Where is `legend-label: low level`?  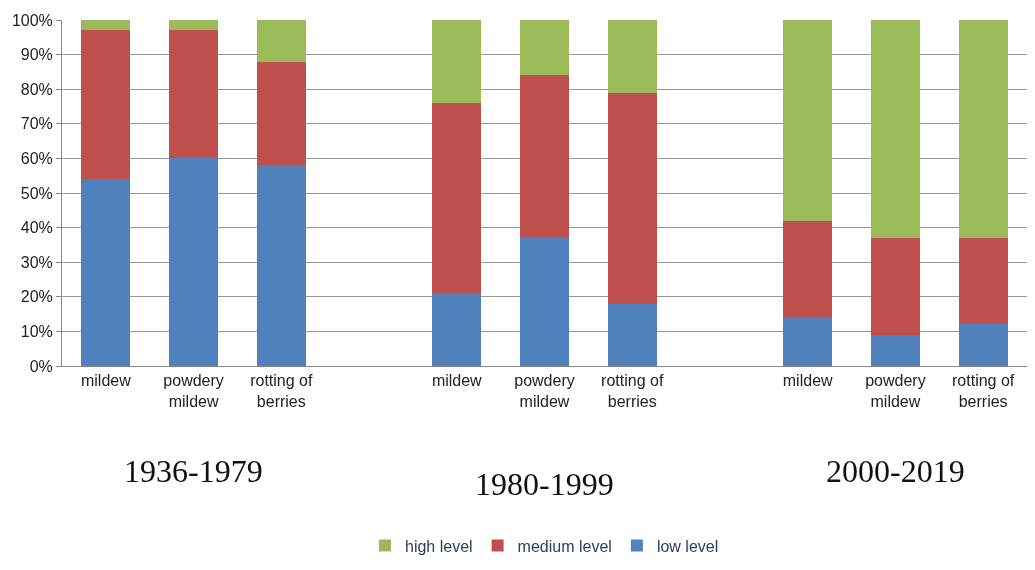 legend-label: low level is located at coordinates (687, 546).